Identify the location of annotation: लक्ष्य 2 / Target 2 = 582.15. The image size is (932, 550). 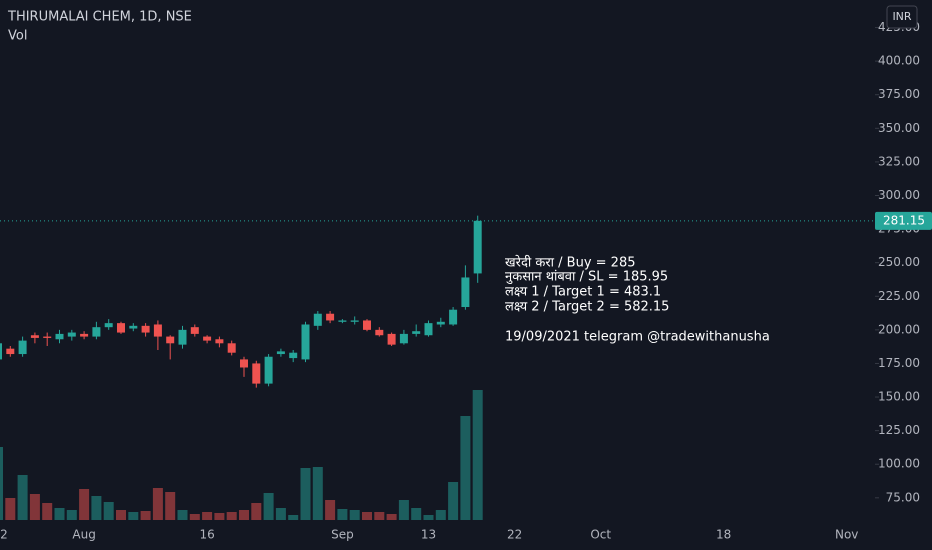
(587, 307).